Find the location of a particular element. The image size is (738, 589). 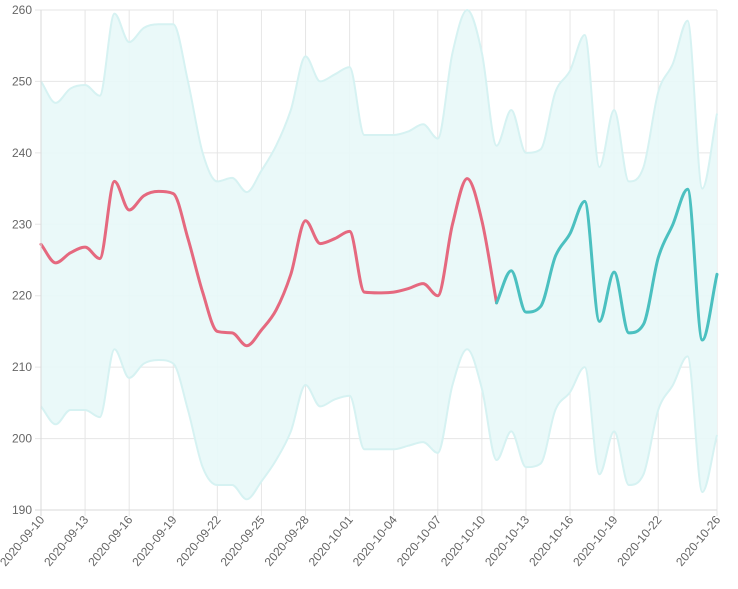

y-tick-label: 220 is located at coordinates (22, 296).